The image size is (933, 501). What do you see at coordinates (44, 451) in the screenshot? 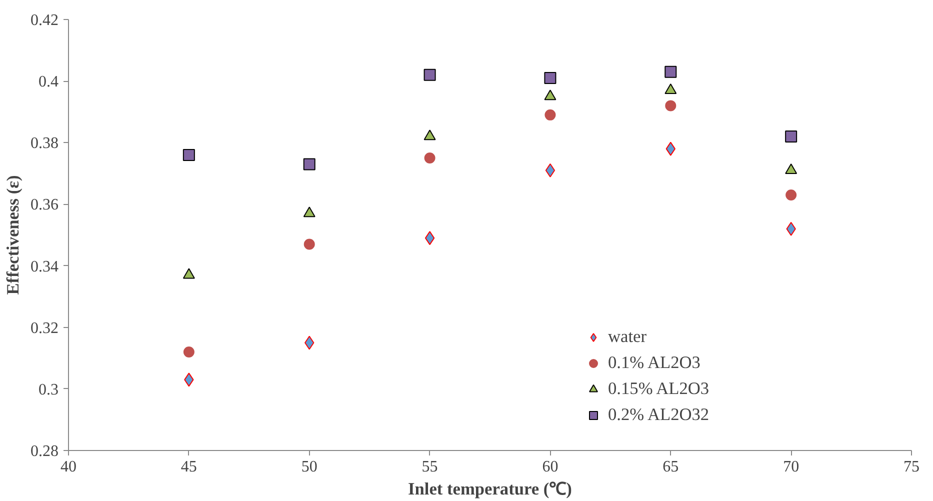
I see `y-tick-label: 0.28` at bounding box center [44, 451].